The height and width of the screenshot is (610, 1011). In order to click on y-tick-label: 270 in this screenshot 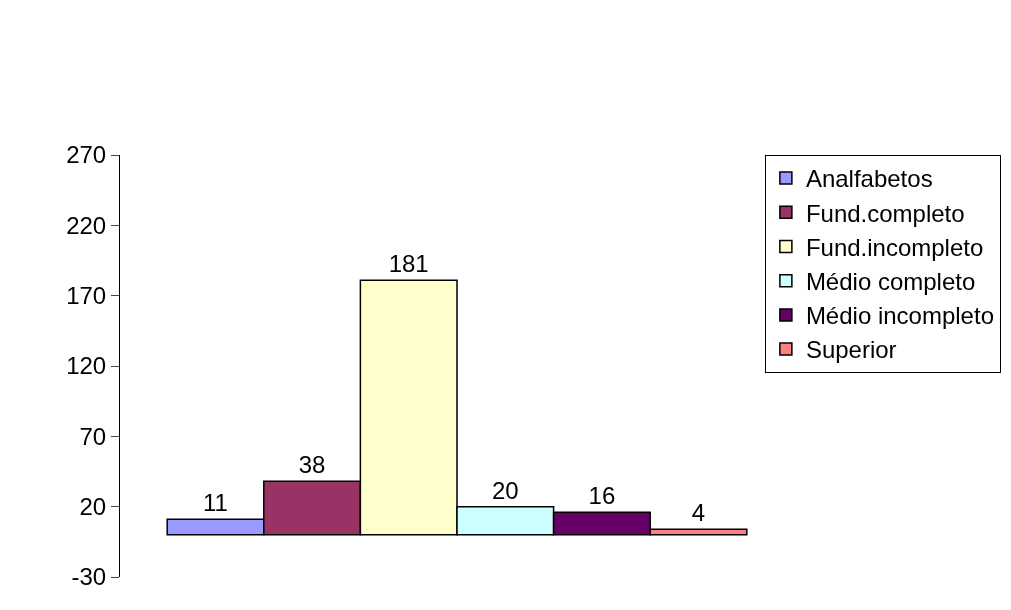, I will do `click(86, 155)`.